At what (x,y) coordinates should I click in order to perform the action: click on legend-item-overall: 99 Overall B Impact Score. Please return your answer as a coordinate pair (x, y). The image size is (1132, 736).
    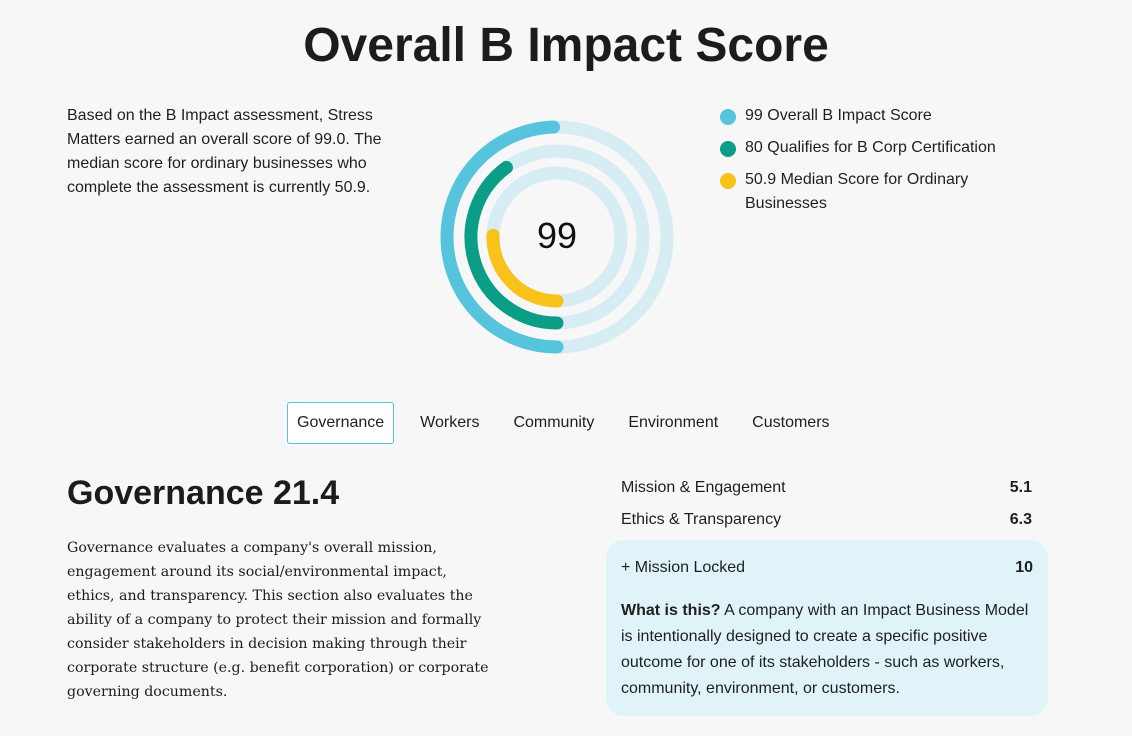
    Looking at the image, I should click on (870, 116).